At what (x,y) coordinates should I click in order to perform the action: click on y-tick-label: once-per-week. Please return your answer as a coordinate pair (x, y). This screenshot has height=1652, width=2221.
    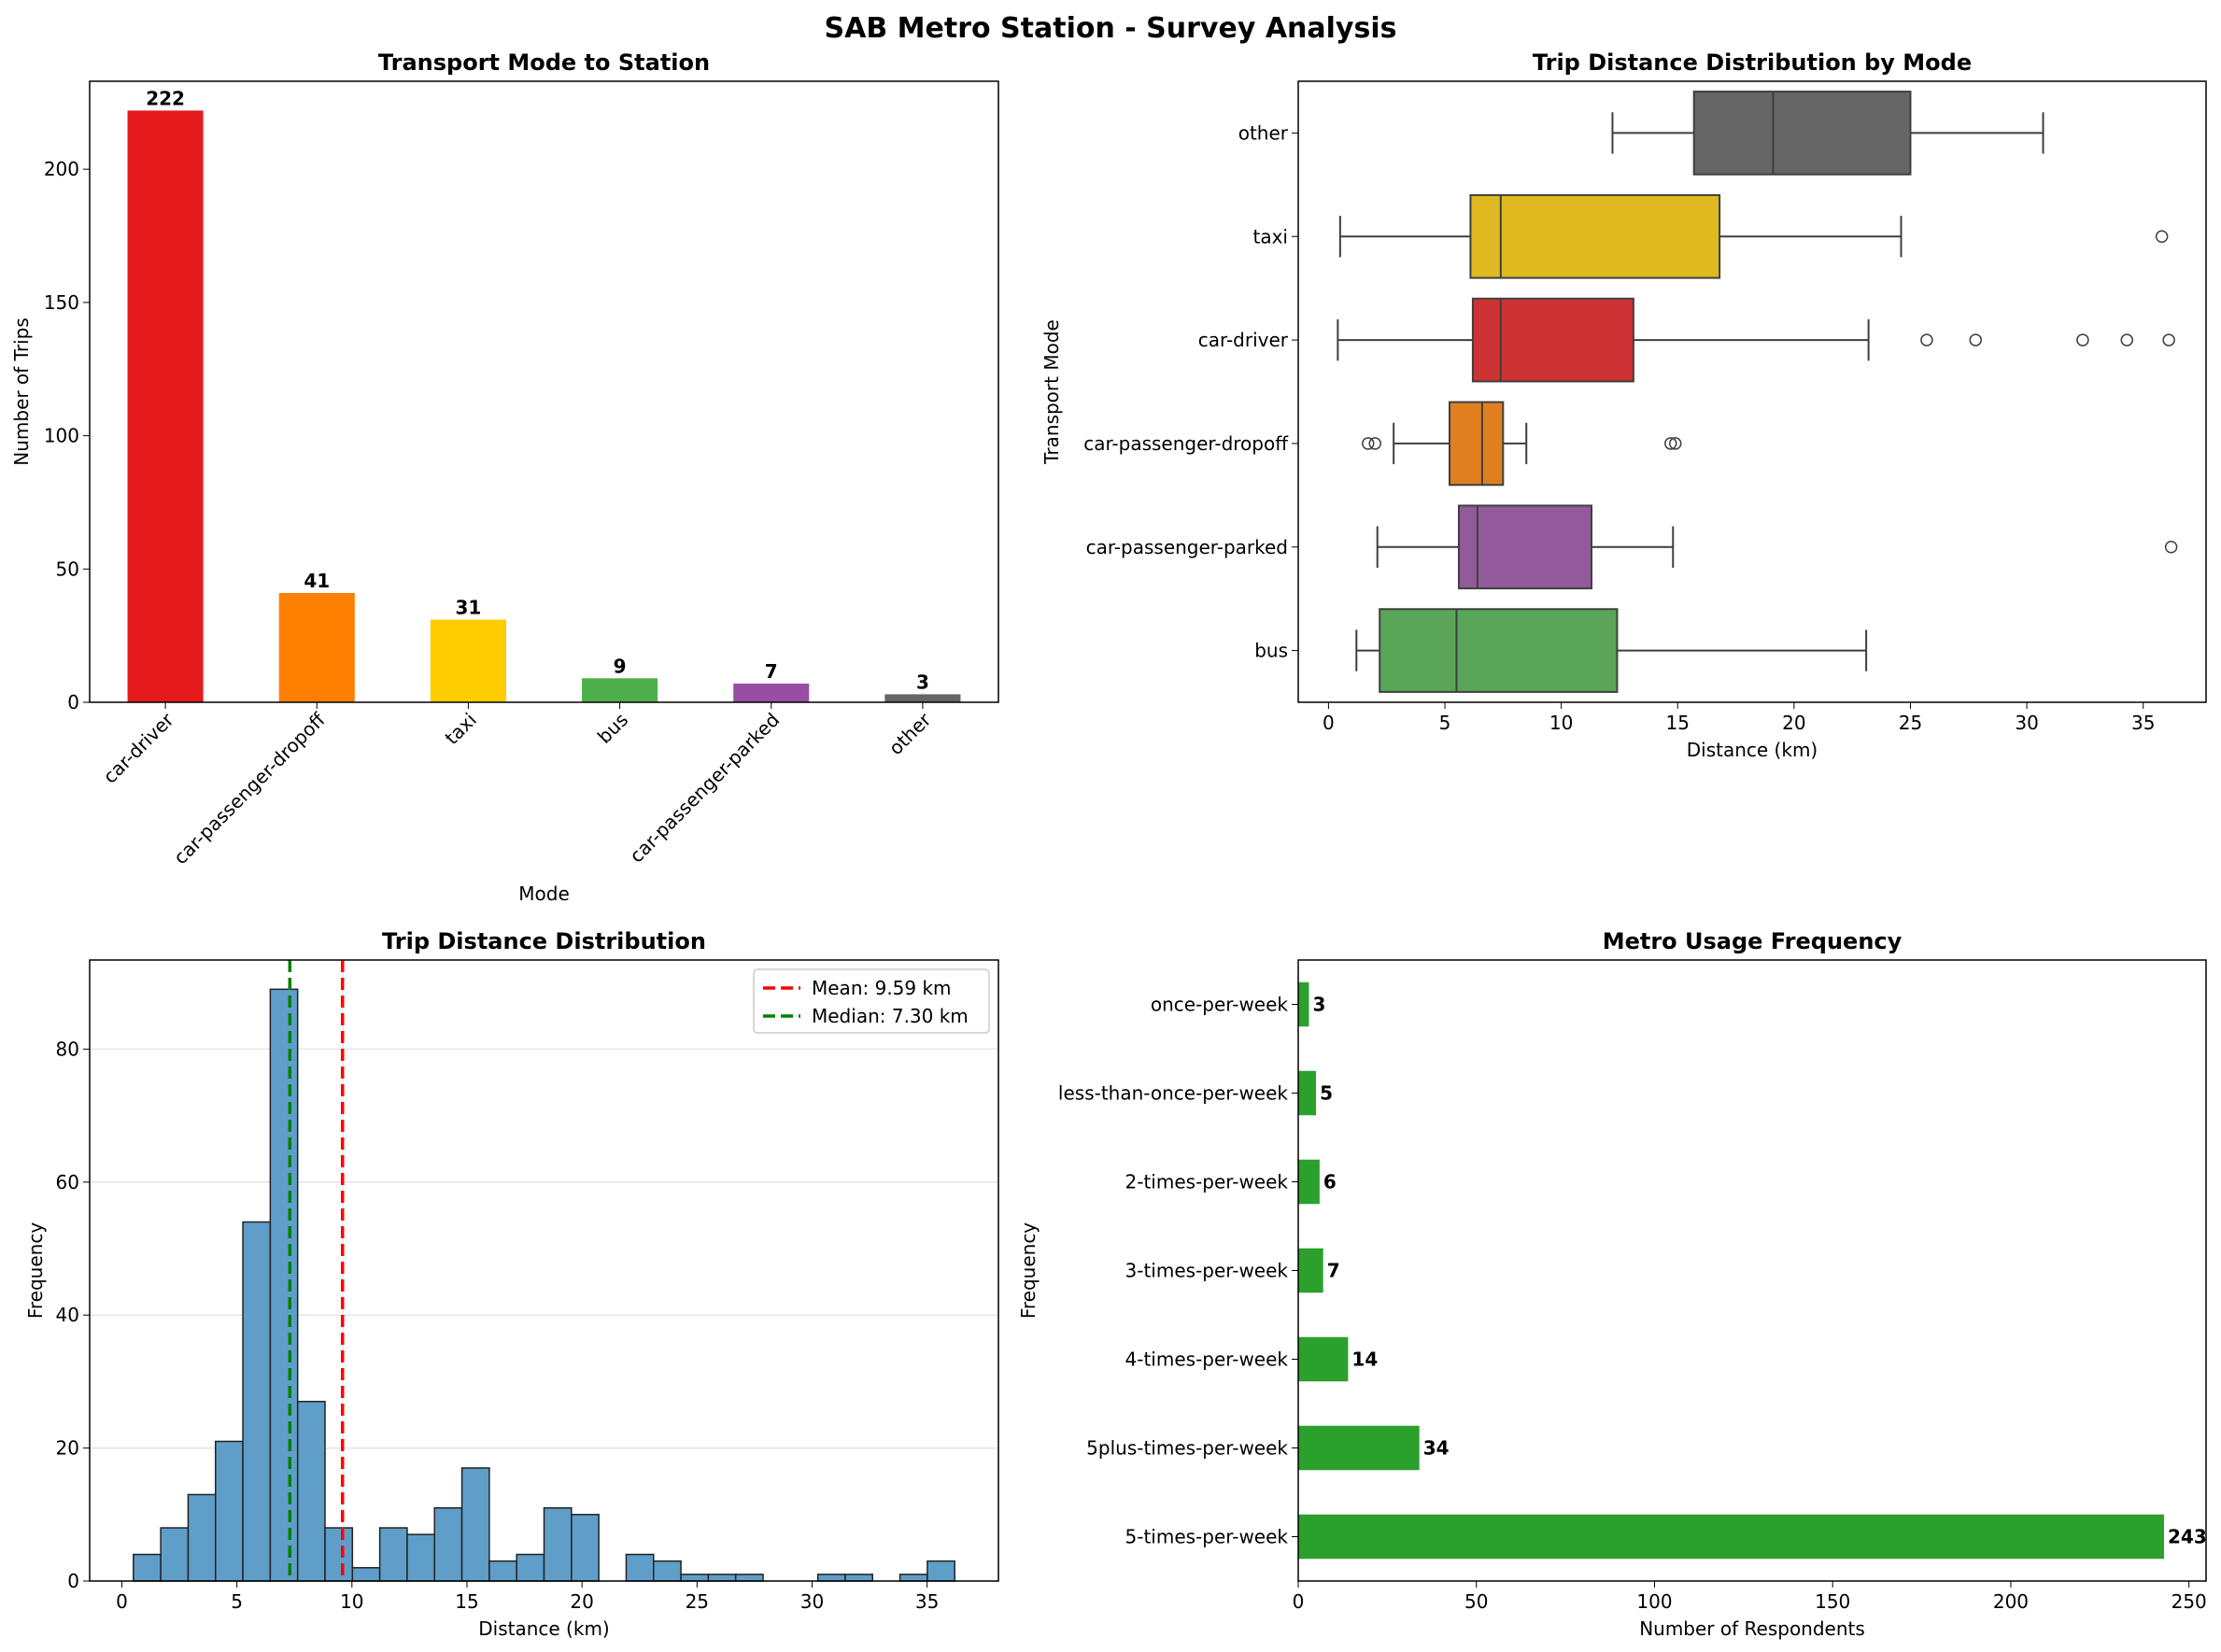
    Looking at the image, I should click on (1220, 1005).